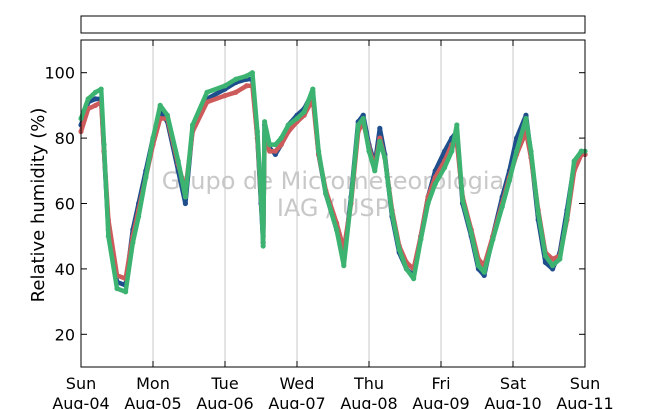  What do you see at coordinates (81, 383) in the screenshot?
I see `x-tick-day-0: Sun` at bounding box center [81, 383].